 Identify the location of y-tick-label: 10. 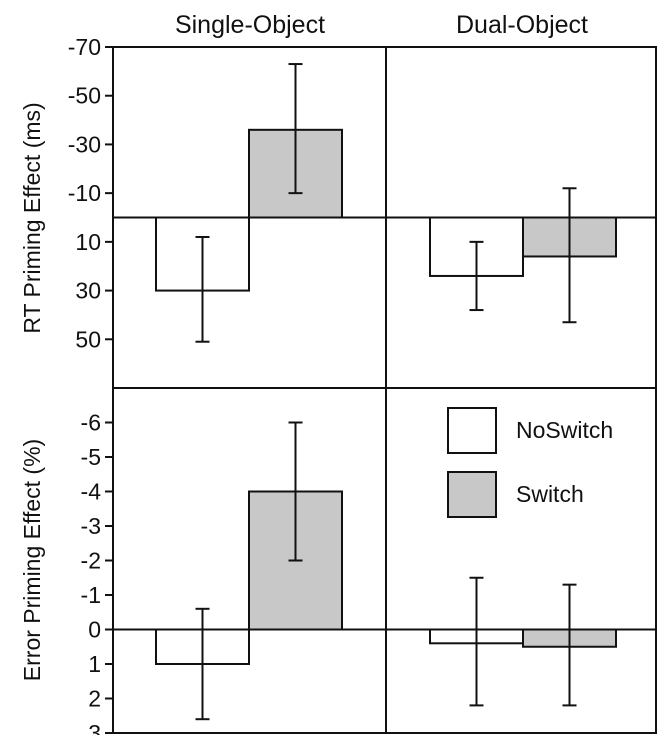
(88, 242).